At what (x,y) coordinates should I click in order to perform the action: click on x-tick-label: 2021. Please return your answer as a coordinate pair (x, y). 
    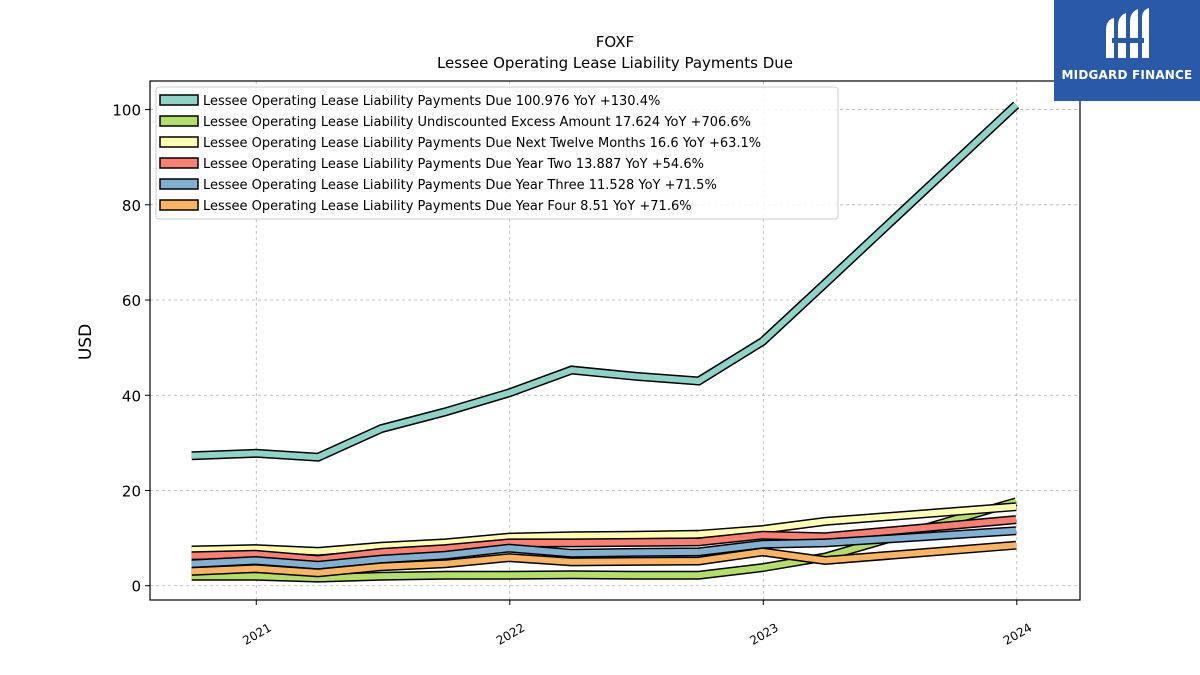
    Looking at the image, I should click on (256, 633).